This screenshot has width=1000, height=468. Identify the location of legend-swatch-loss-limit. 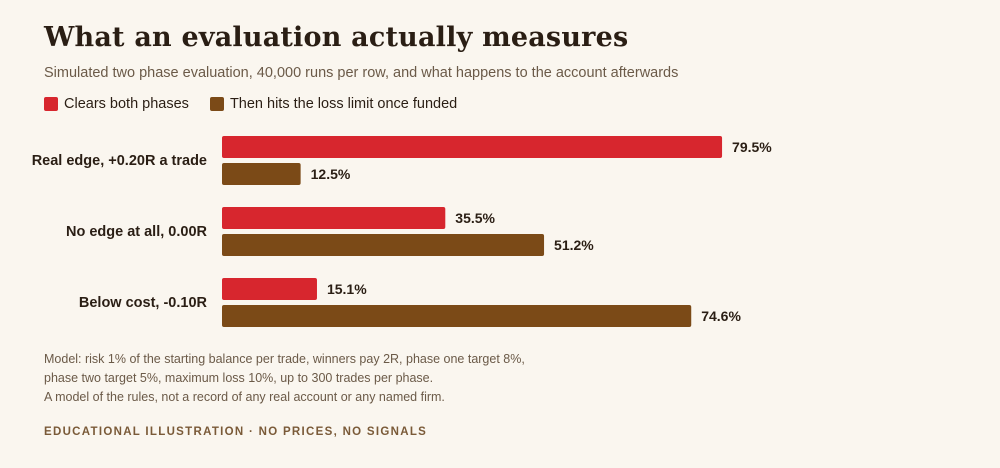
(216, 104).